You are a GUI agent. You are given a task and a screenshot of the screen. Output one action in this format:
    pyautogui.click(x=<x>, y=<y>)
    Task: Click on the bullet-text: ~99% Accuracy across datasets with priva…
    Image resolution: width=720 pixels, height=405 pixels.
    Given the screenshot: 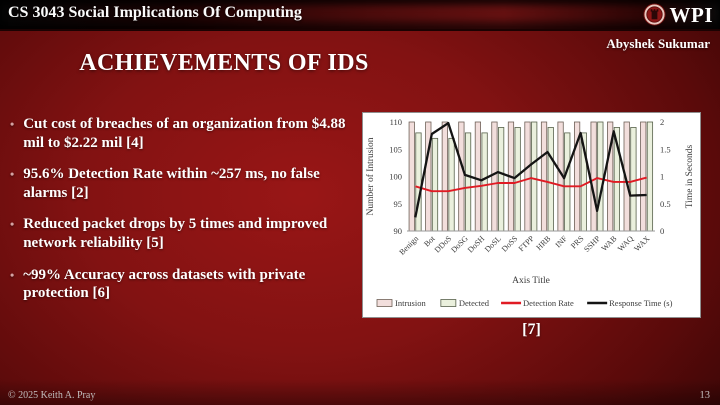 What is the action you would take?
    pyautogui.click(x=164, y=284)
    